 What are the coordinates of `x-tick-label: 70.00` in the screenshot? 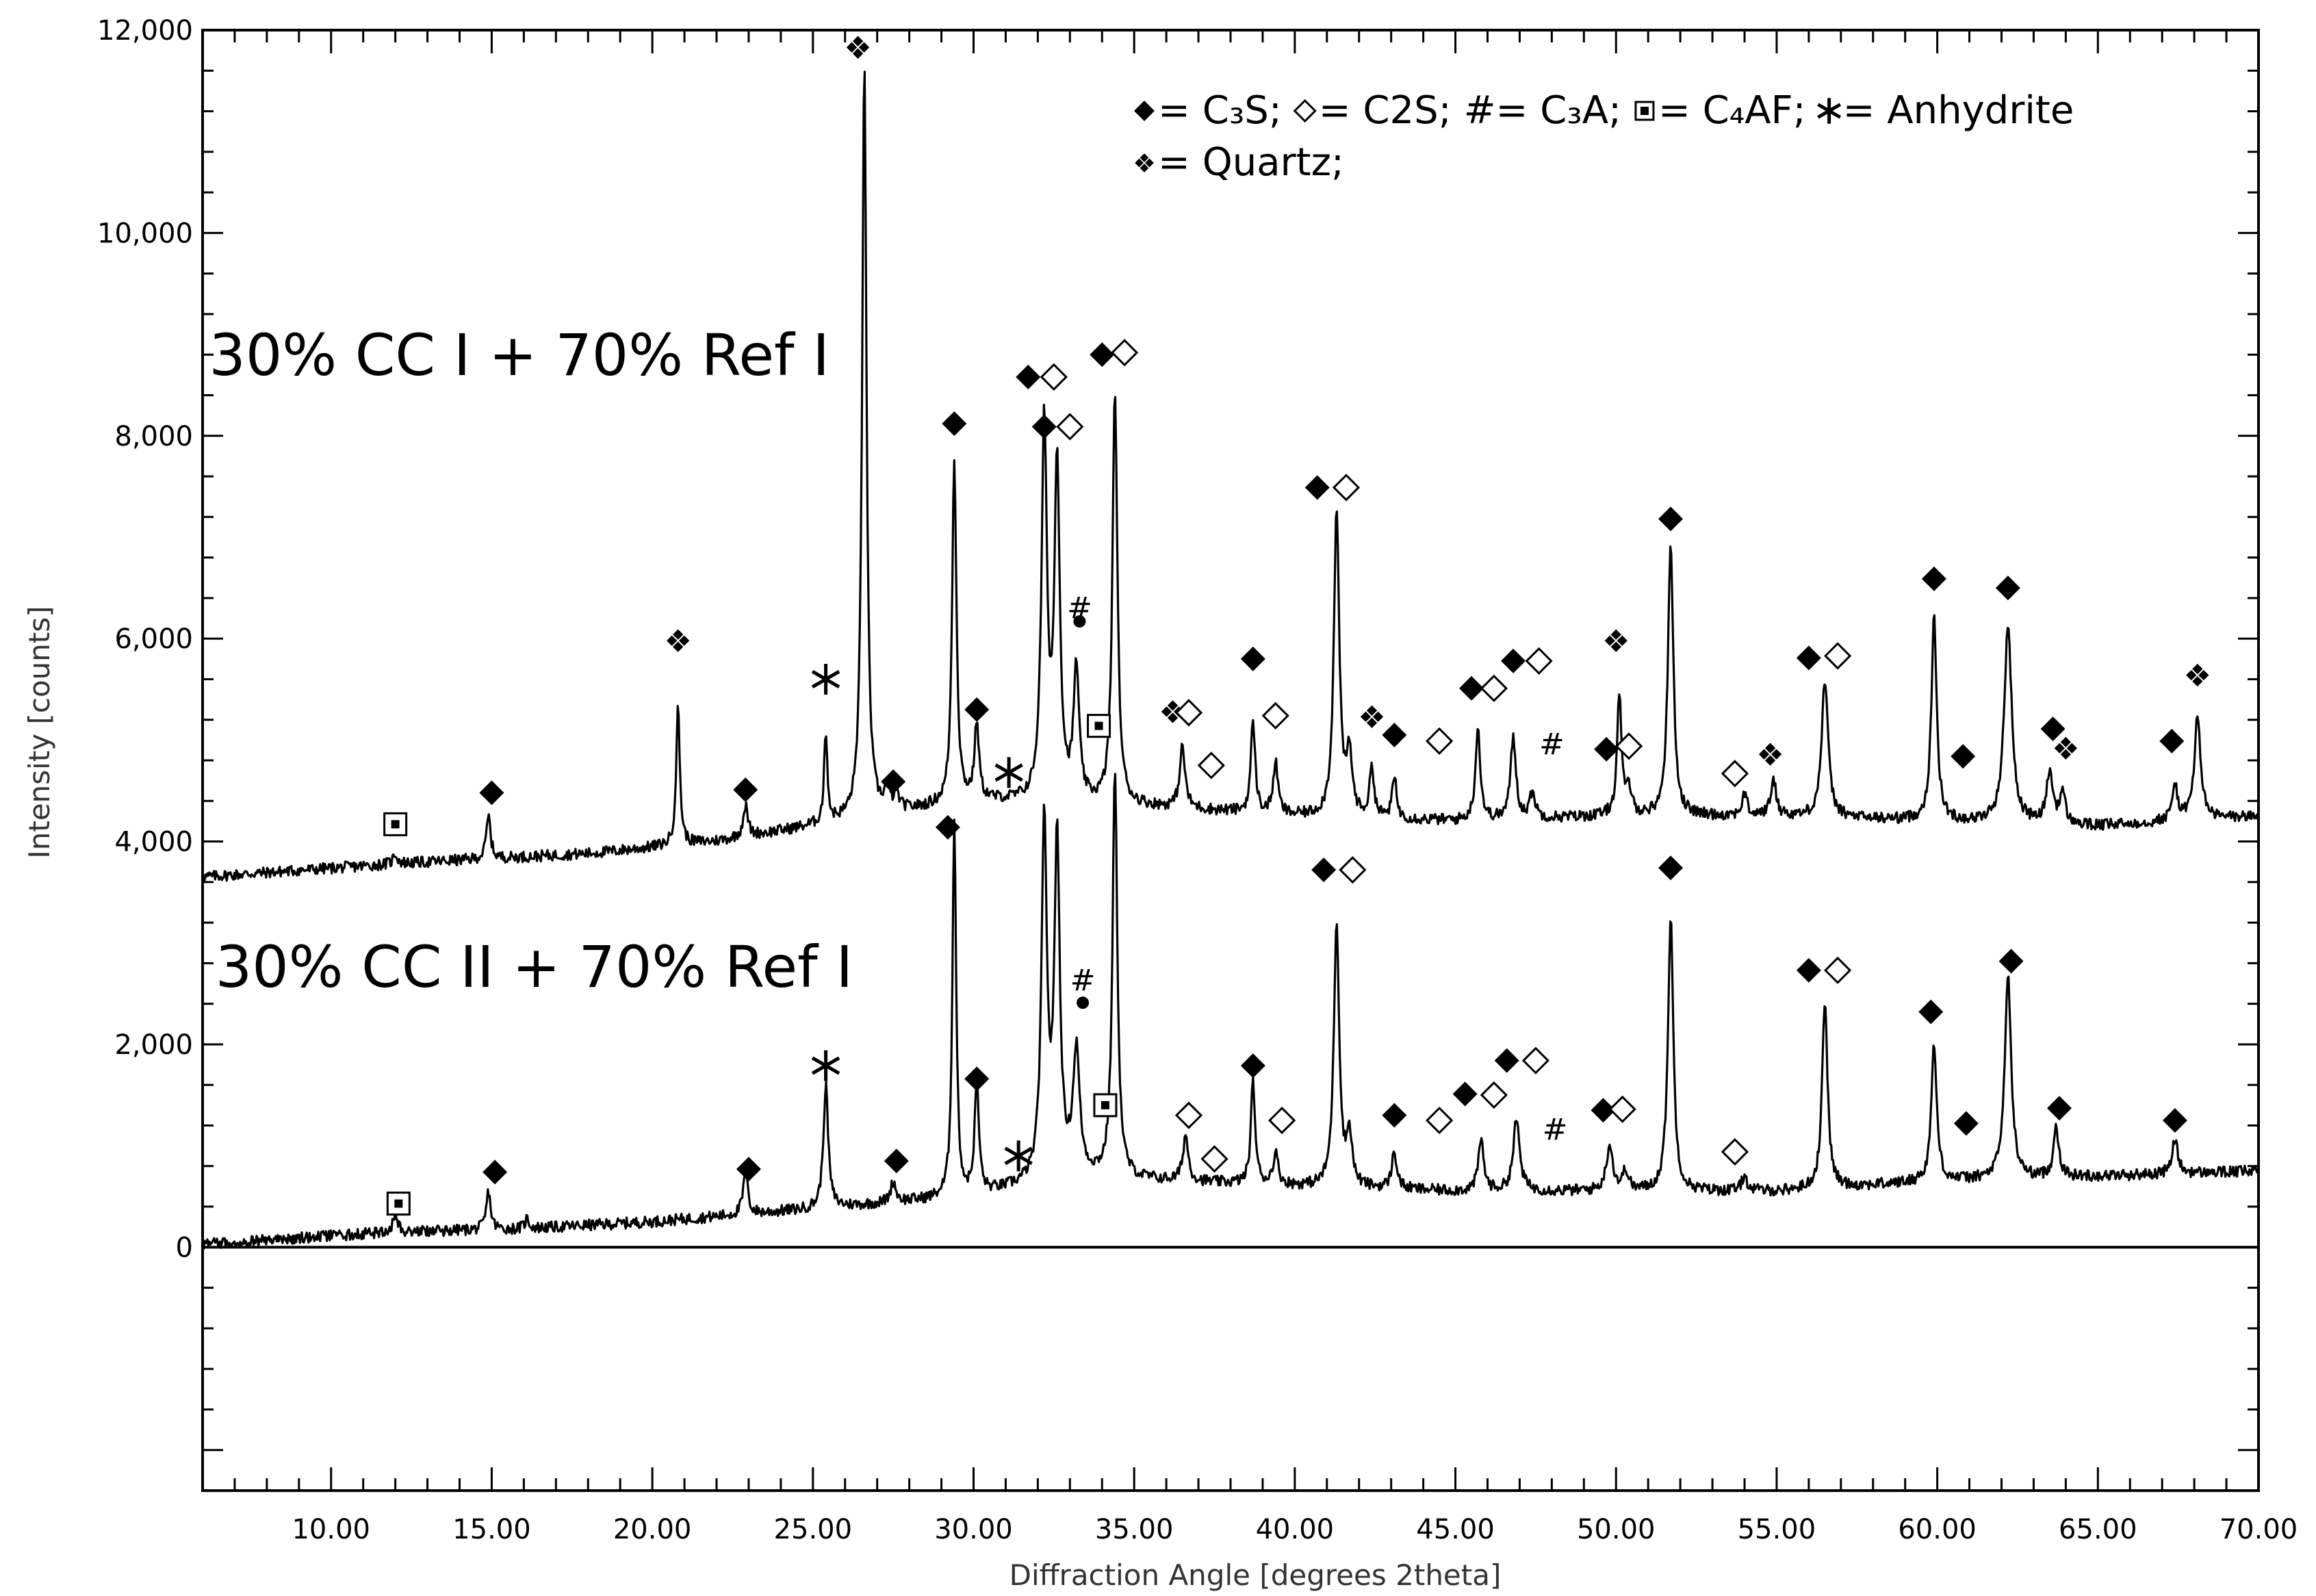 It's located at (2259, 1530).